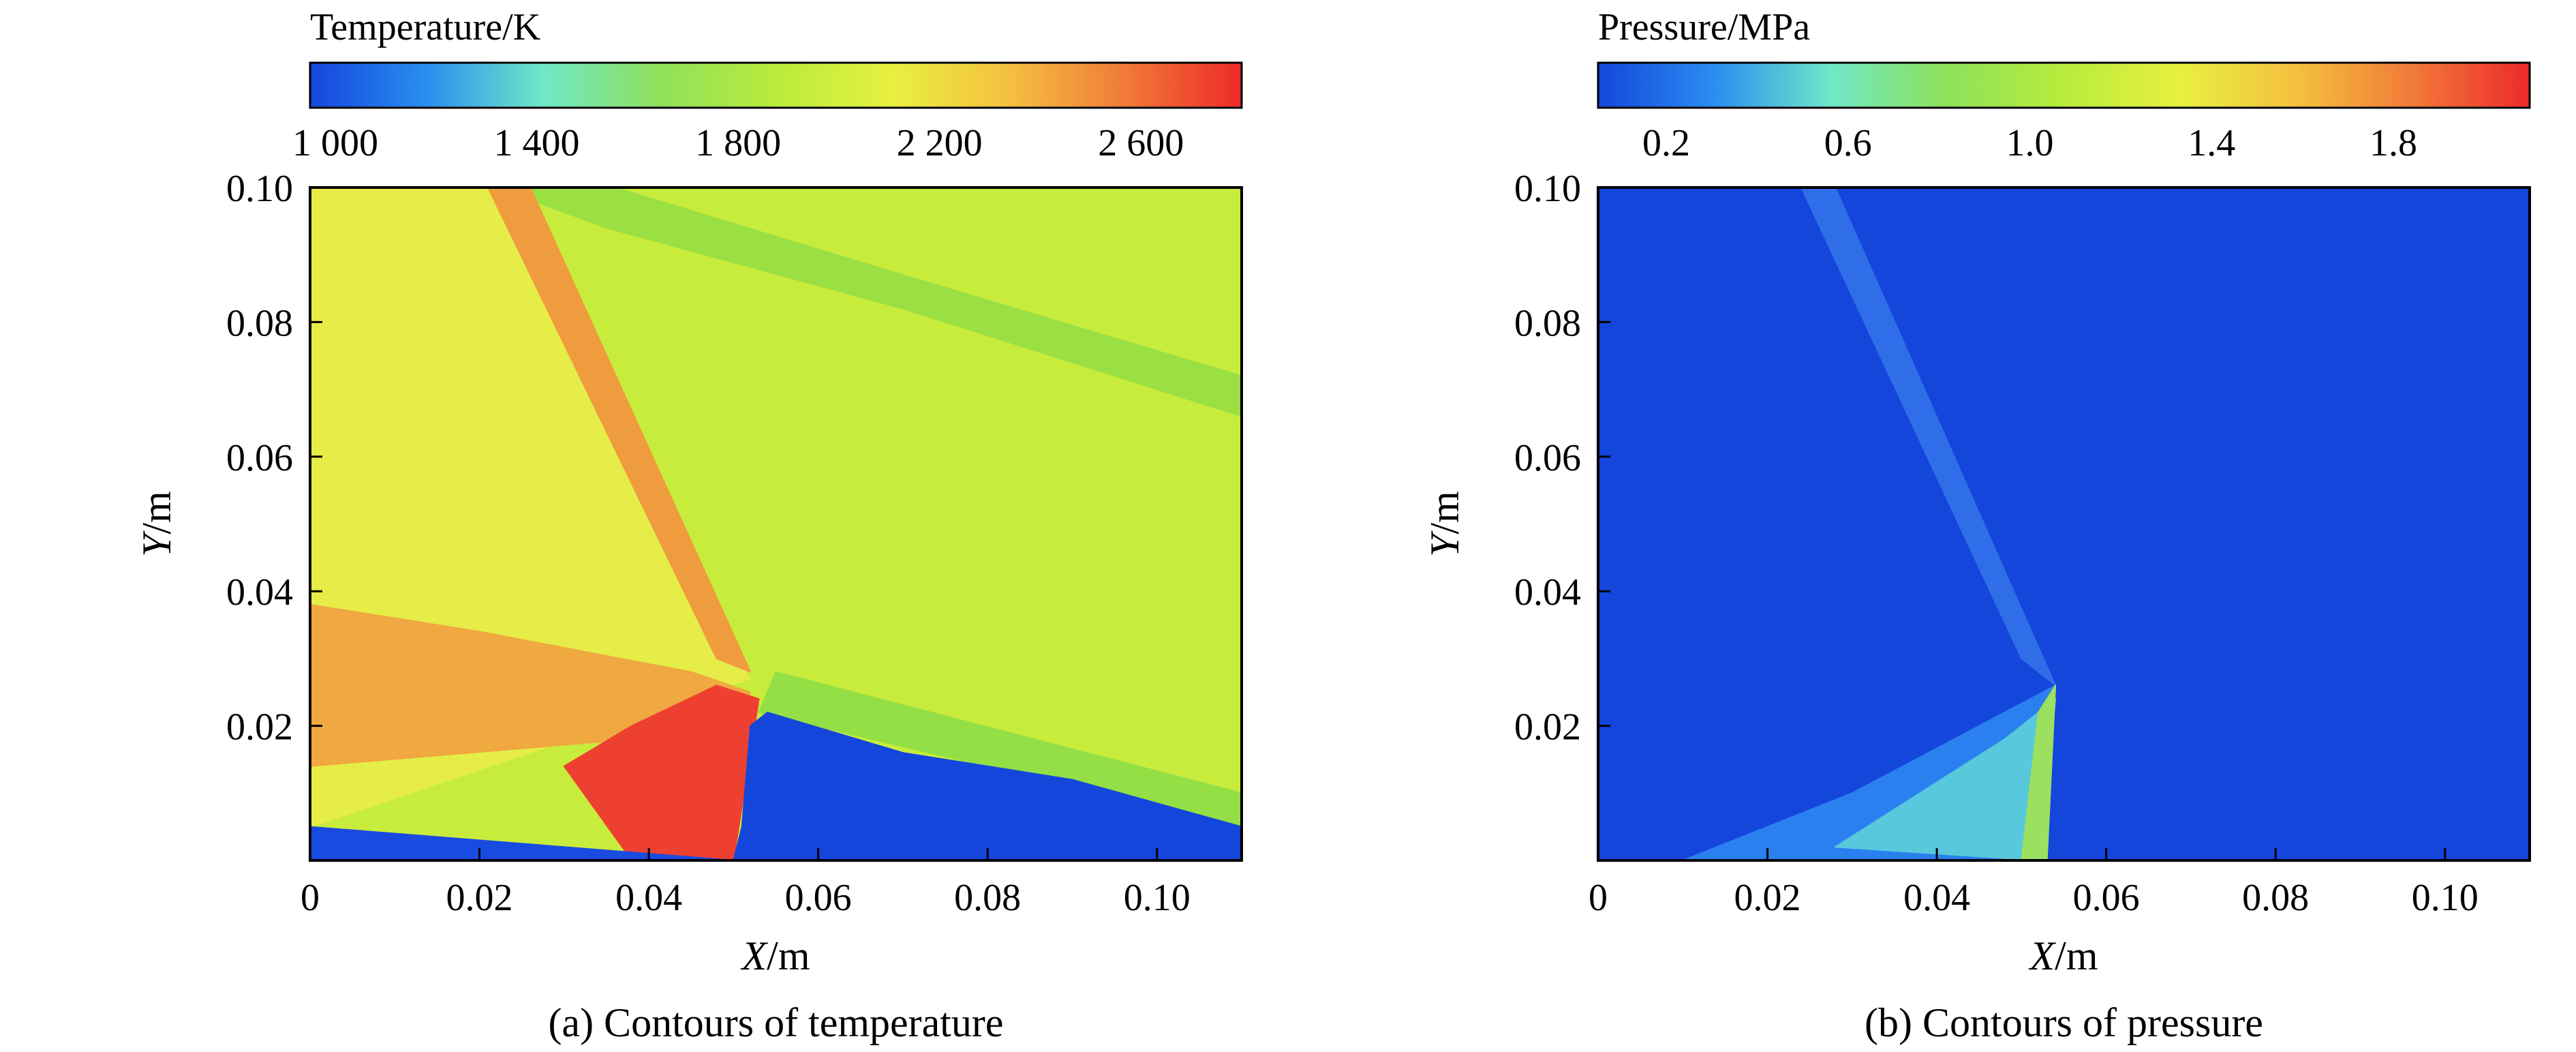 Image resolution: width=2576 pixels, height=1052 pixels. Describe the element at coordinates (2393, 143) in the screenshot. I see `colorbar-tick-label: 1.8` at that location.